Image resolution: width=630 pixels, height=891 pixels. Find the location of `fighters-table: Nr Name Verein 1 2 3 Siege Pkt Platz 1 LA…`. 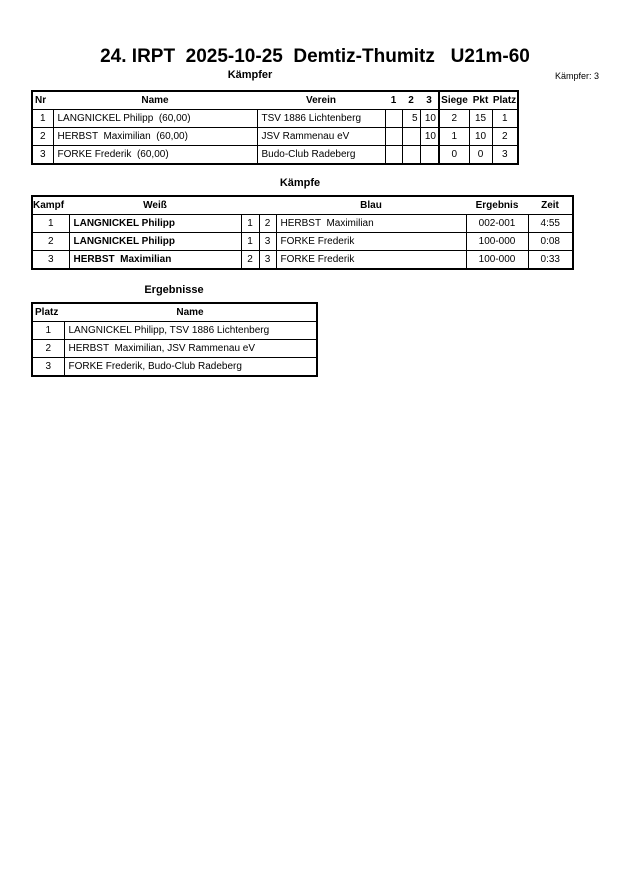

fighters-table: Nr Name Verein 1 2 3 Siege Pkt Platz 1 LA… is located at coordinates (275, 127).